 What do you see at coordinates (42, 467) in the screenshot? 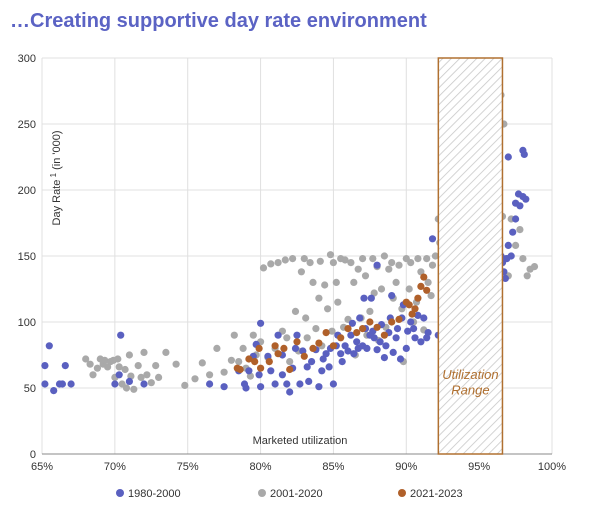
I see `x-tick-label: 65%` at bounding box center [42, 467].